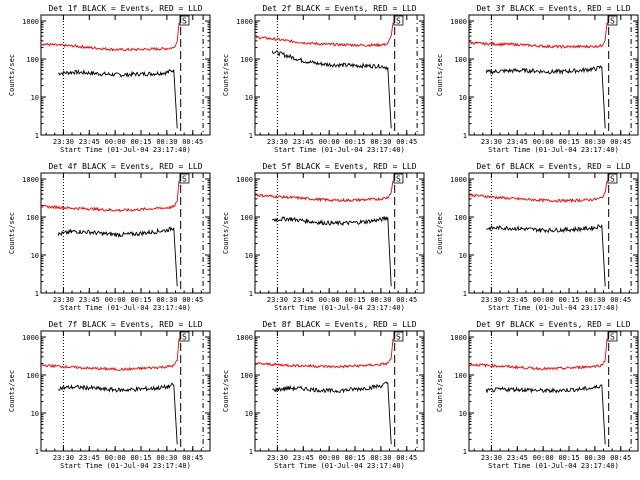  I want to click on panel-title: Det 3f BLACK = Events, RED = LLD, so click(553, 8).